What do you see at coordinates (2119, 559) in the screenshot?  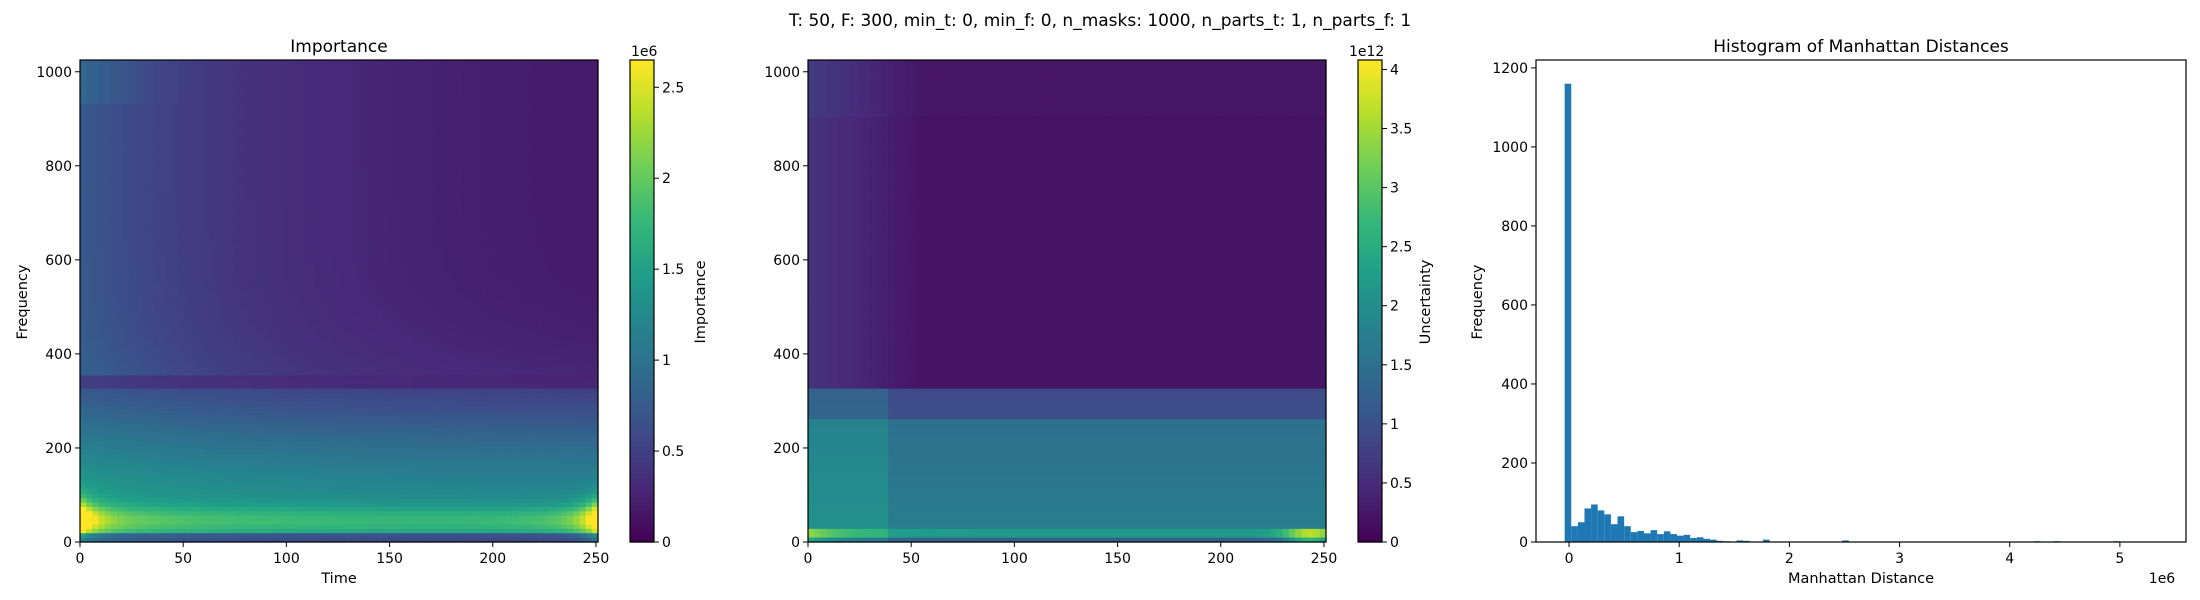 I see `histogram-x-tick-label: 5` at bounding box center [2119, 559].